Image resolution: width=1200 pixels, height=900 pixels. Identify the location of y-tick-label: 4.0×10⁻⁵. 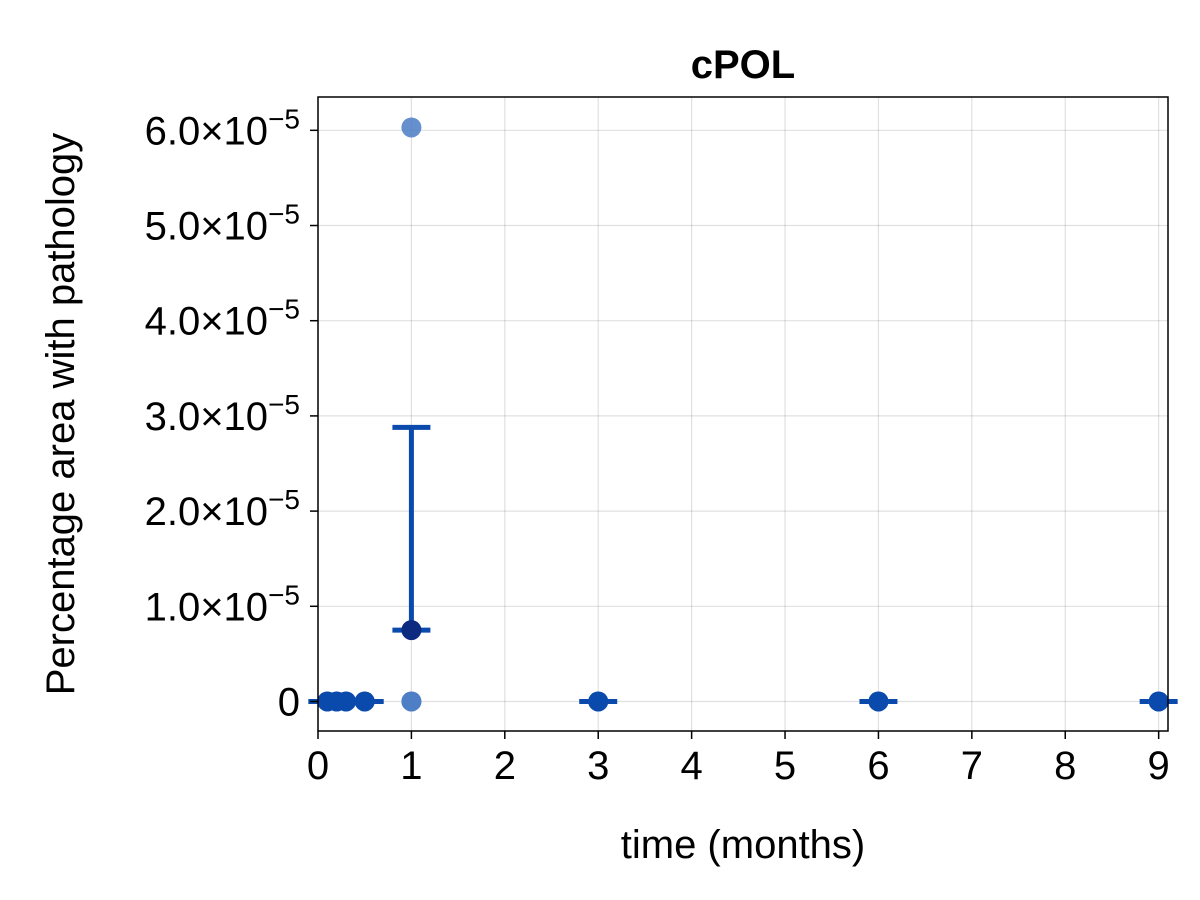
(222, 319).